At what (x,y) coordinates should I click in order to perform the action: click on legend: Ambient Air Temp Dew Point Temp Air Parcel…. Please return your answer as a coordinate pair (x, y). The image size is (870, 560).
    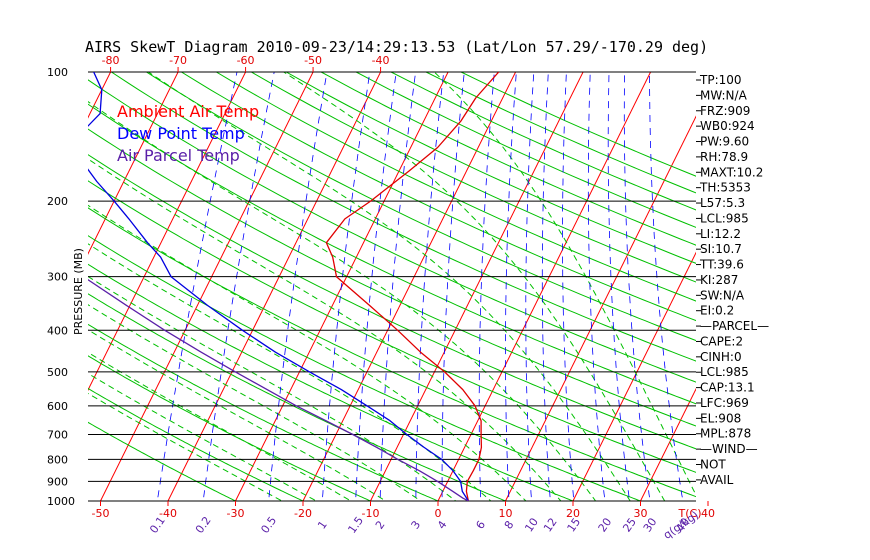
    Looking at the image, I should click on (188, 133).